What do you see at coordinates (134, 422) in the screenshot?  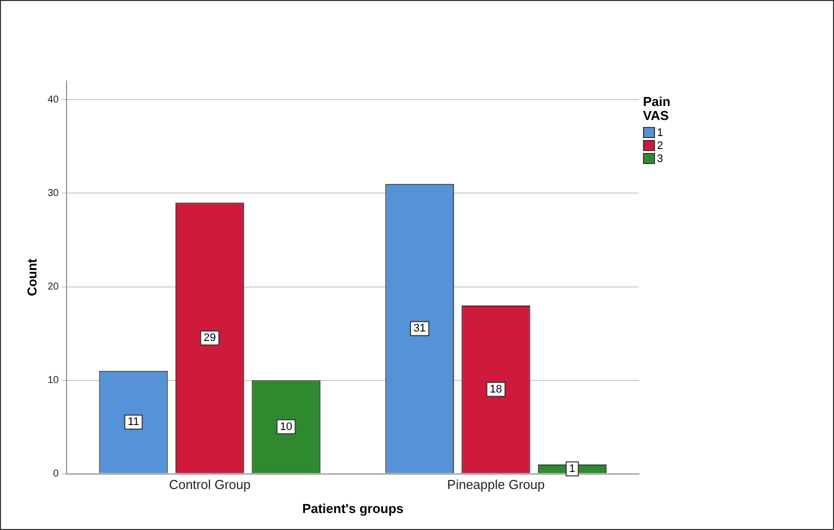 I see `data-label: 11` at bounding box center [134, 422].